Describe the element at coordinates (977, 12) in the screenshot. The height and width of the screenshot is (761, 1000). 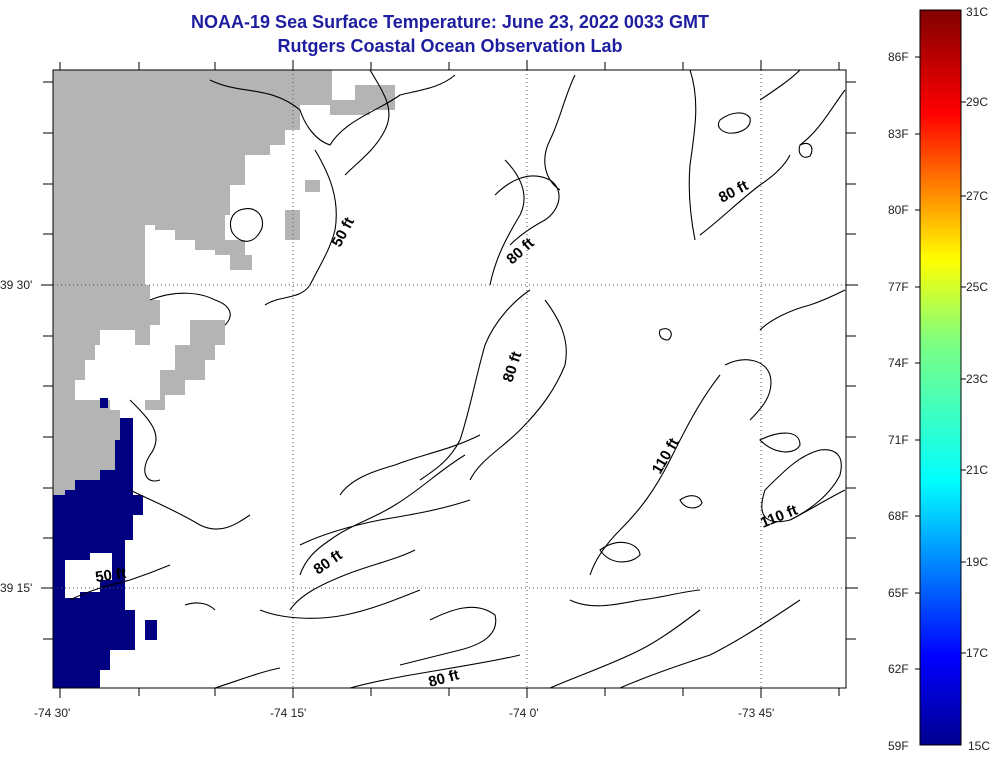
I see `colorbar-c-label: 31C` at that location.